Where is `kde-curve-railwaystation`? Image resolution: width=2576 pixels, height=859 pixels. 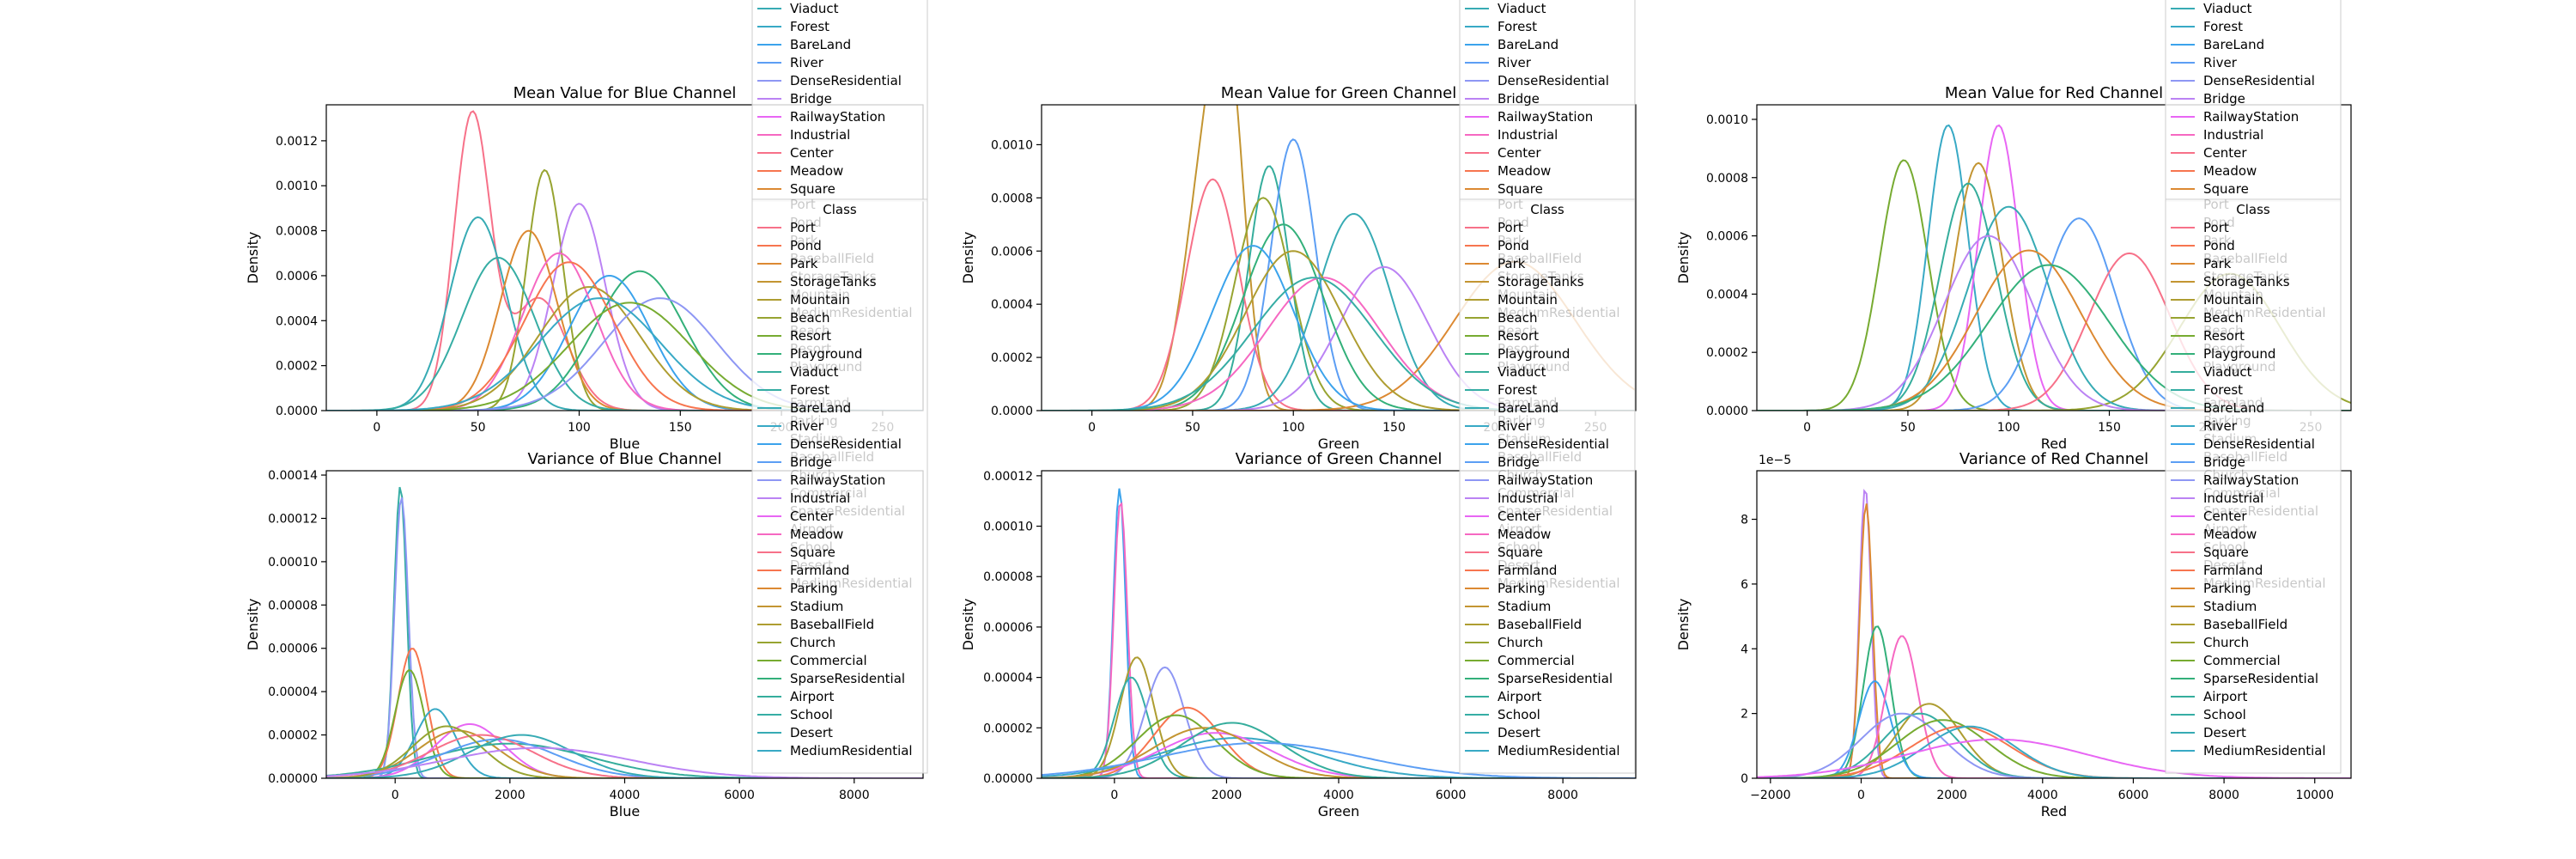
kde-curve-railwaystation is located at coordinates (1339, 633).